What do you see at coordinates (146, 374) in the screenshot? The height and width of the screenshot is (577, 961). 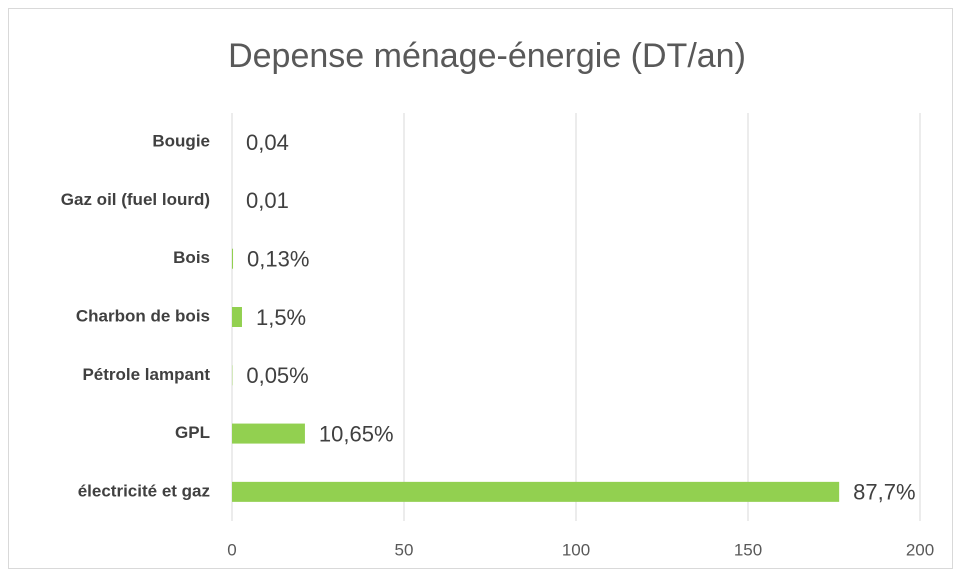 I see `y-tick-label: Pétrole lampant` at bounding box center [146, 374].